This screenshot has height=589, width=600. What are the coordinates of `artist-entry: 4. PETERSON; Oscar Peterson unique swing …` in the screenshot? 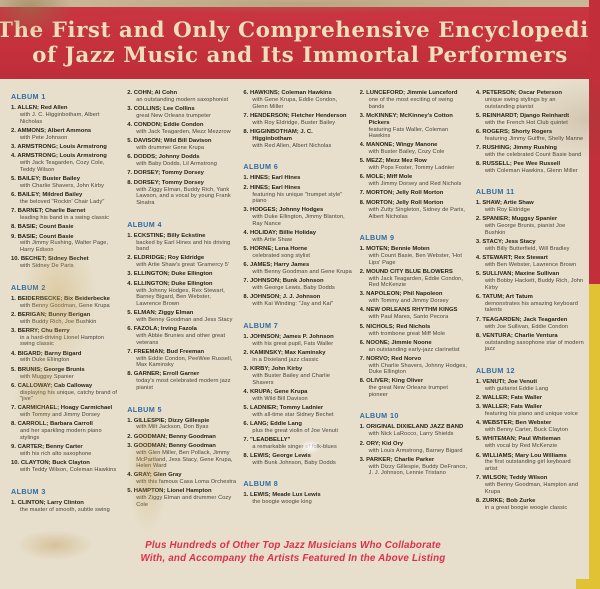 It's located at (530, 100).